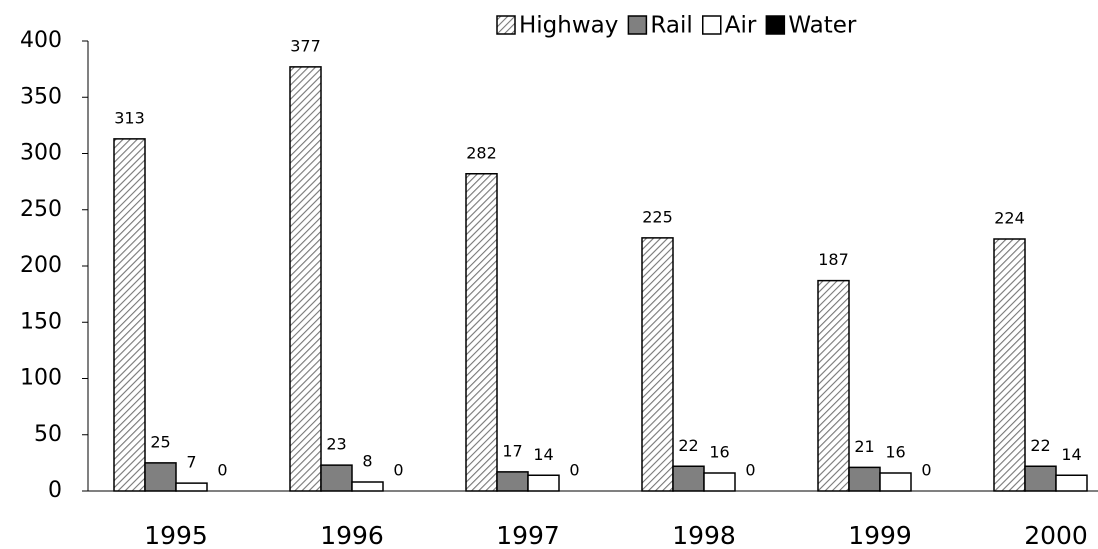 The height and width of the screenshot is (549, 1098). Describe the element at coordinates (41, 96) in the screenshot. I see `y-tick-label: 350` at that location.